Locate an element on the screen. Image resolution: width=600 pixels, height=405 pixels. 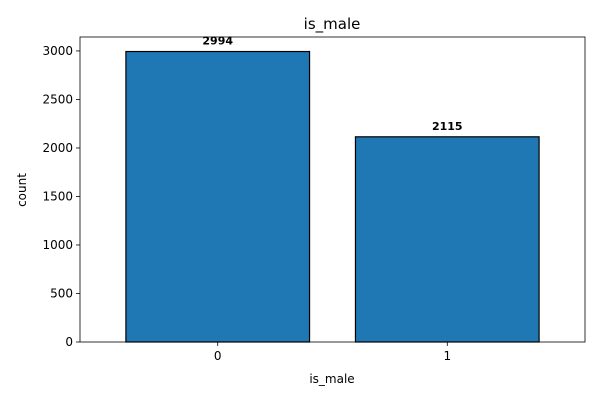
y-tick-label: 3000 is located at coordinates (57, 51).